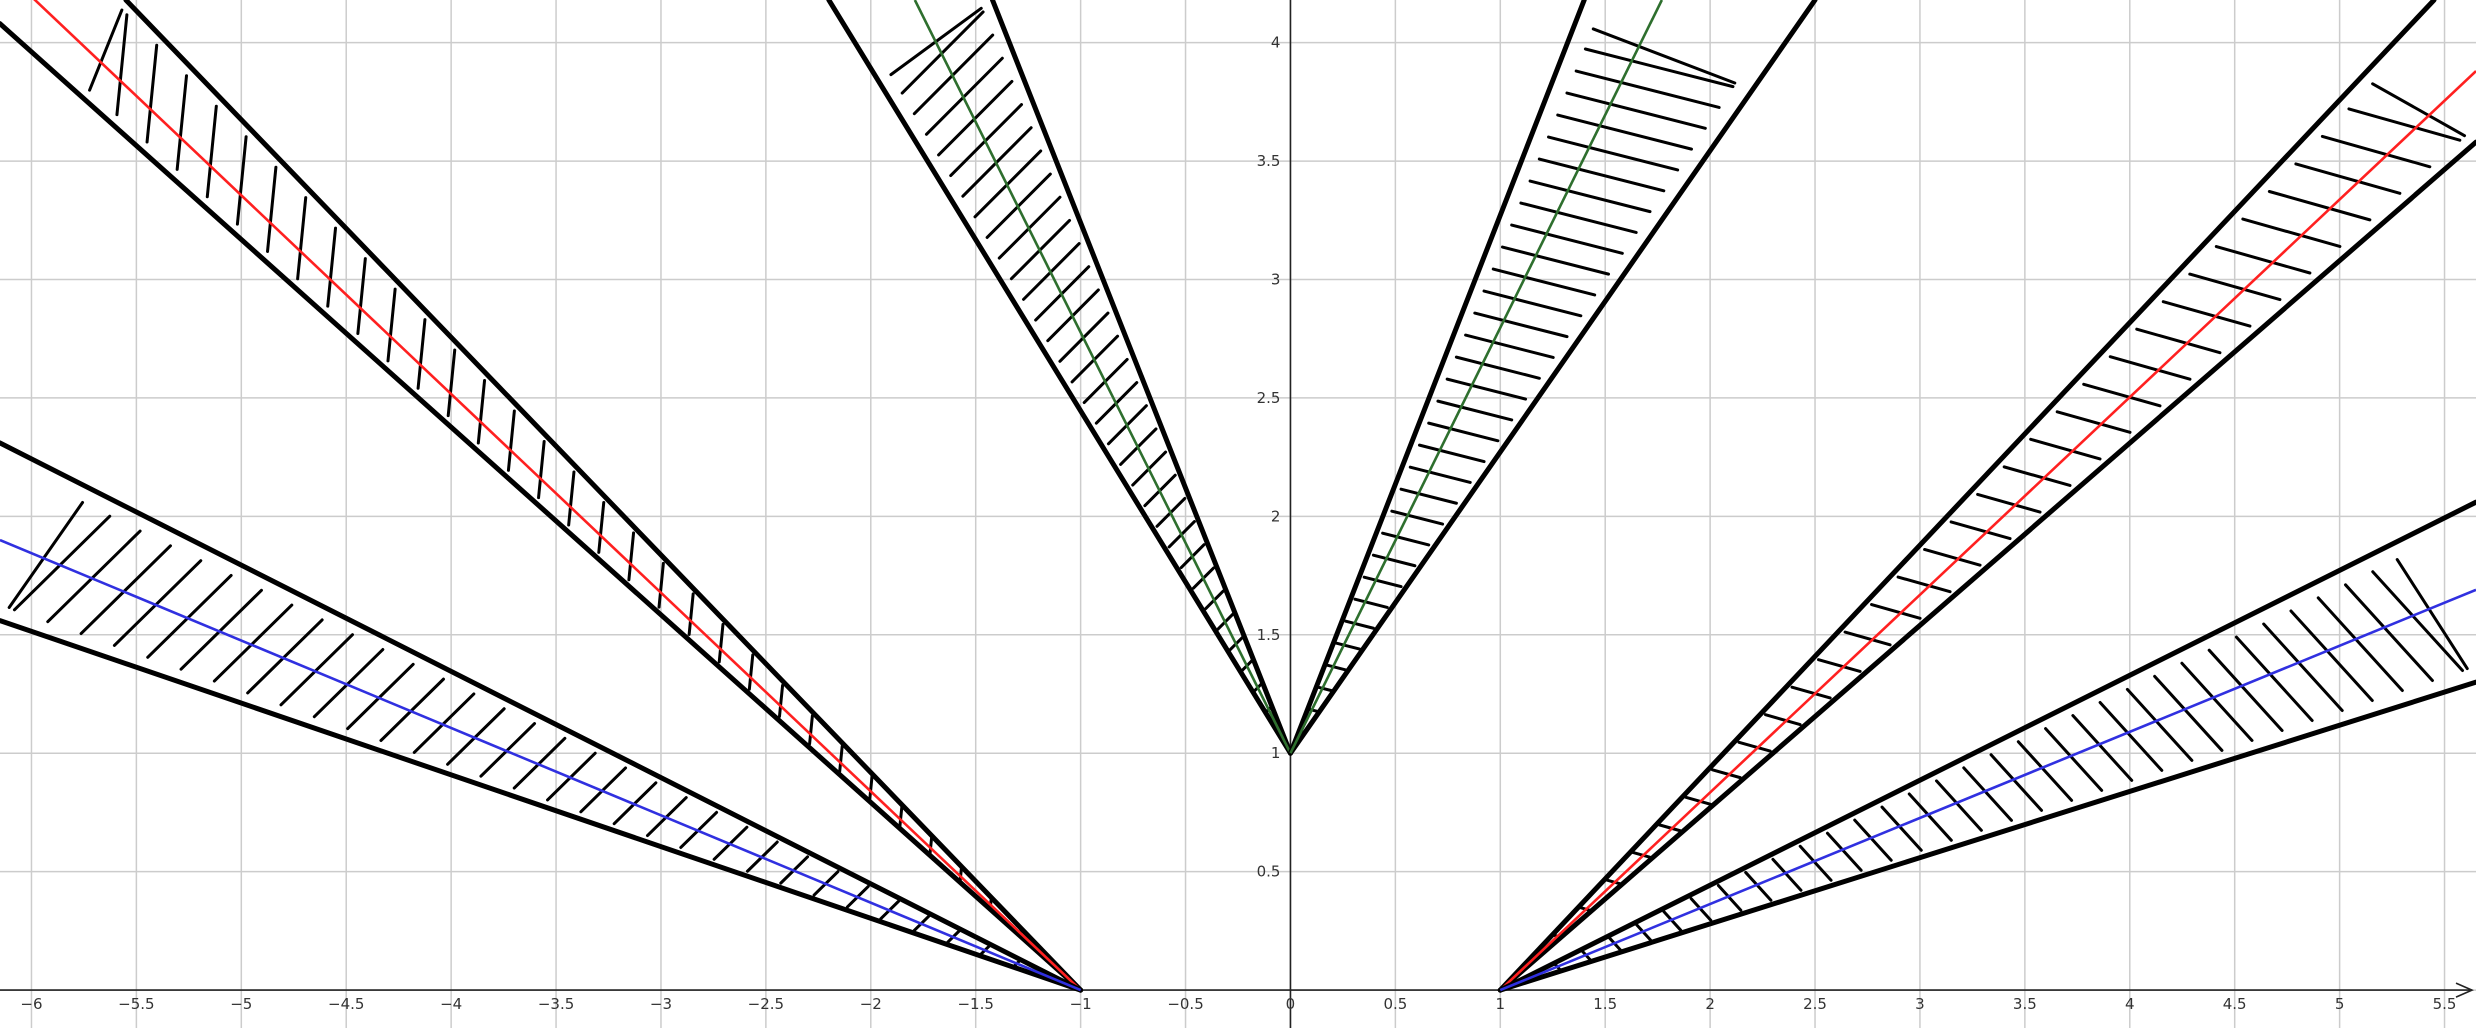 Image resolution: width=2476 pixels, height=1028 pixels. What do you see at coordinates (1276, 280) in the screenshot?
I see `y-tick-label: 3` at bounding box center [1276, 280].